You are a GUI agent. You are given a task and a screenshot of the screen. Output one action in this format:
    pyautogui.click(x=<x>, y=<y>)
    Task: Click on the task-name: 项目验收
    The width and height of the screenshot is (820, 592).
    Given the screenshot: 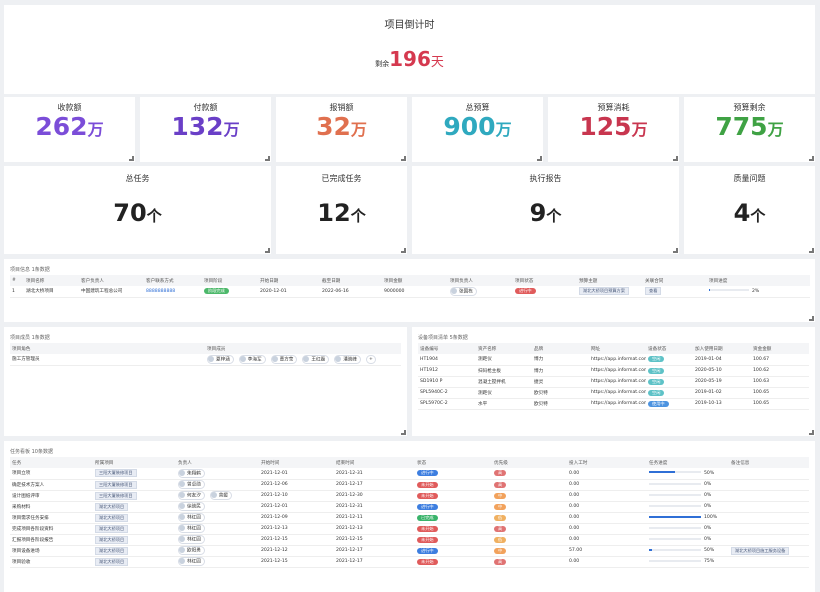 What is the action you would take?
    pyautogui.click(x=51, y=562)
    